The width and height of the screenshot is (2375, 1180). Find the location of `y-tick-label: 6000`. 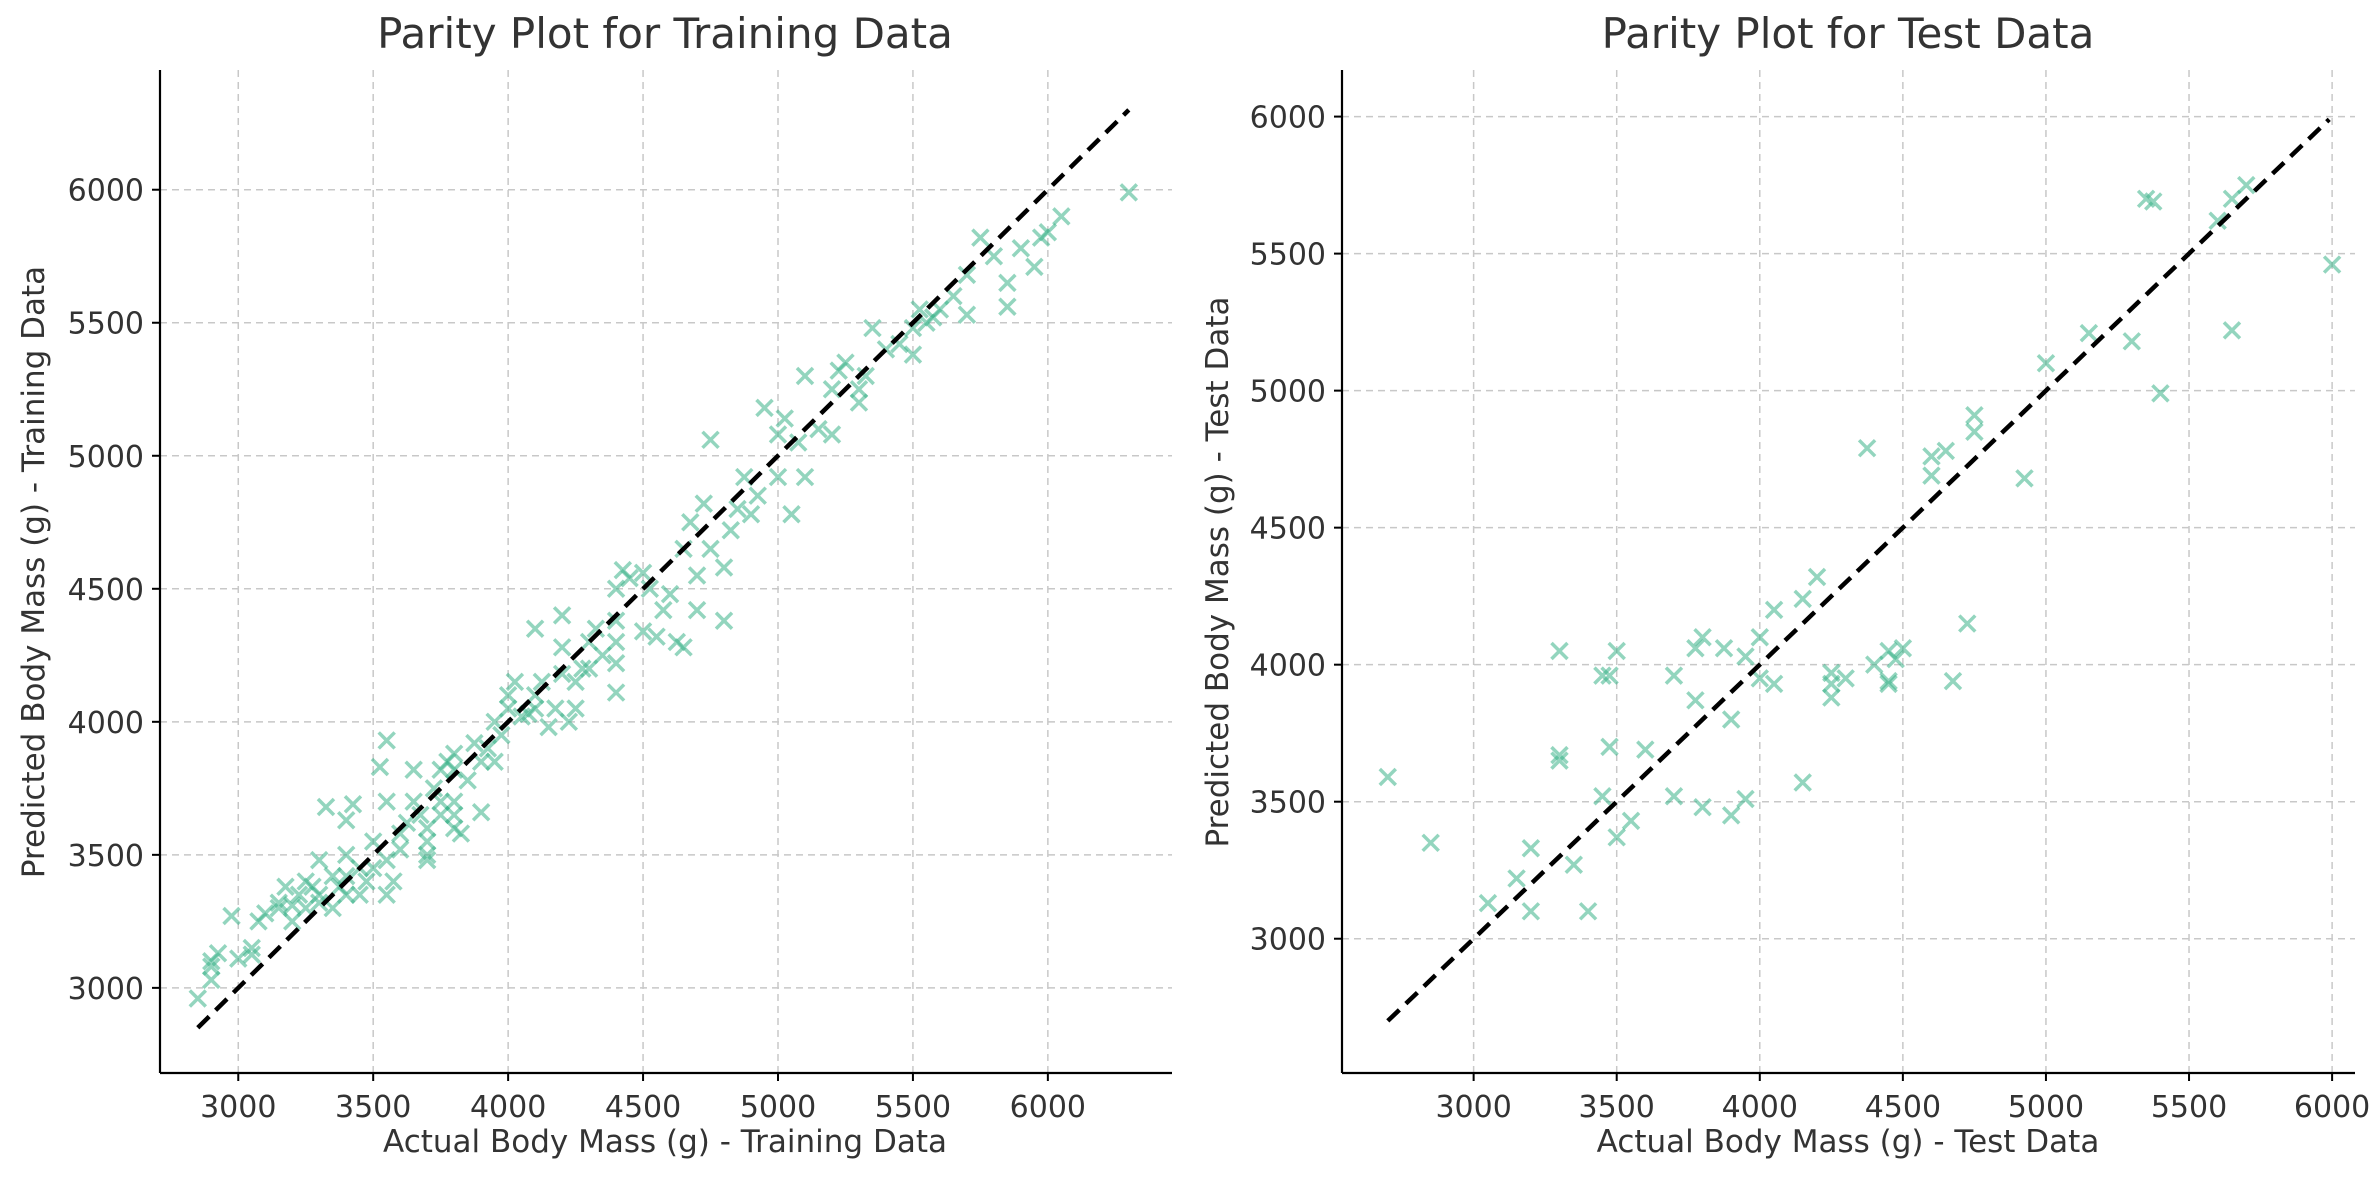

y-tick-label: 6000 is located at coordinates (1288, 118).